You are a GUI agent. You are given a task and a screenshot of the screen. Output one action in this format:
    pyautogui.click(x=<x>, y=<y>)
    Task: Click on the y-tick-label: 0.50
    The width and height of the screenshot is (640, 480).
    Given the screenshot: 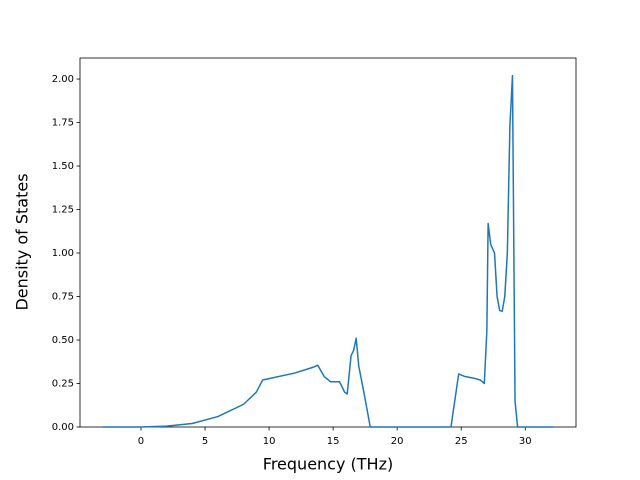 What is the action you would take?
    pyautogui.click(x=63, y=340)
    